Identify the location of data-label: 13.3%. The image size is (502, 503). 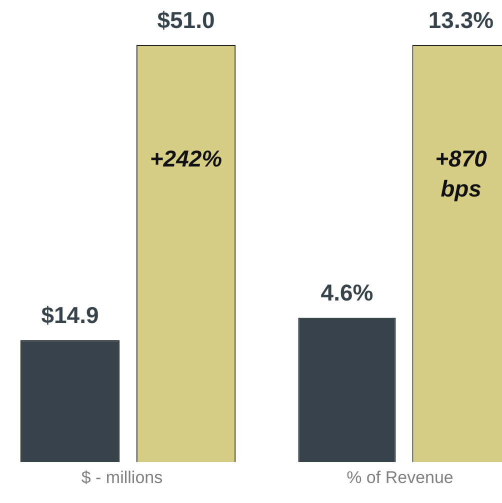
(461, 19).